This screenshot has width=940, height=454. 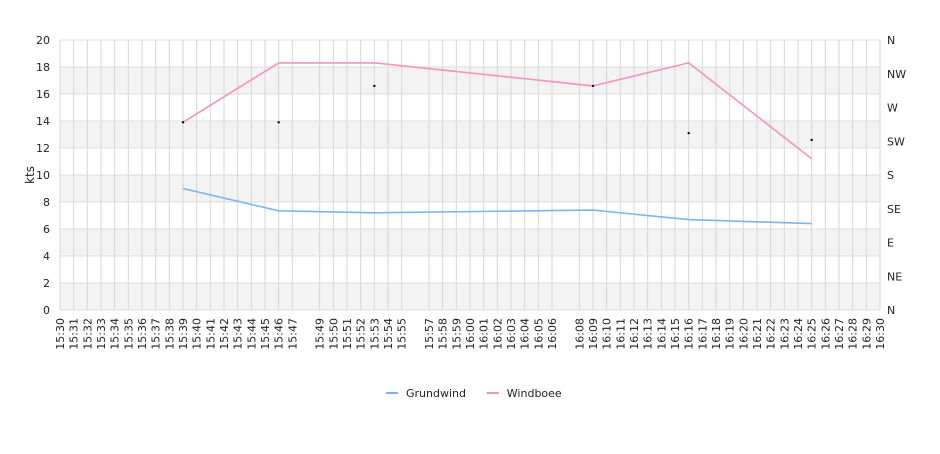 I want to click on y-tick-label: 0, so click(x=46, y=310).